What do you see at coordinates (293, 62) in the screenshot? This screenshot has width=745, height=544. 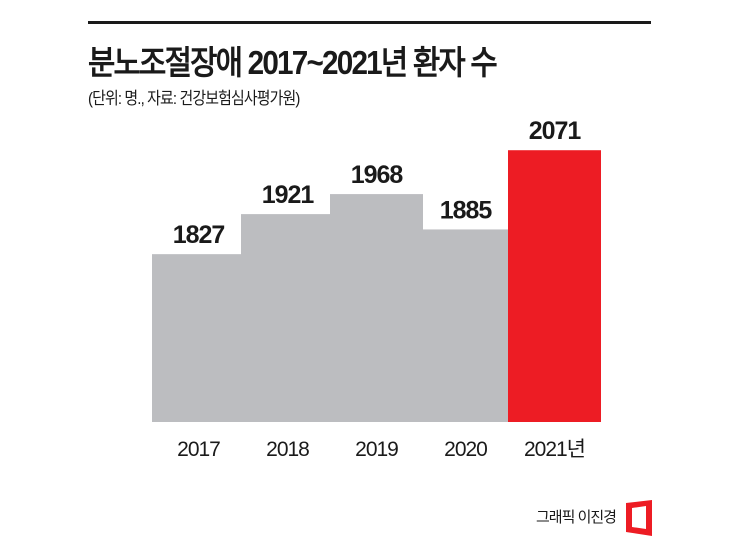 I see `chart-title: 분노조절장애 2017~2021년 환자 수` at bounding box center [293, 62].